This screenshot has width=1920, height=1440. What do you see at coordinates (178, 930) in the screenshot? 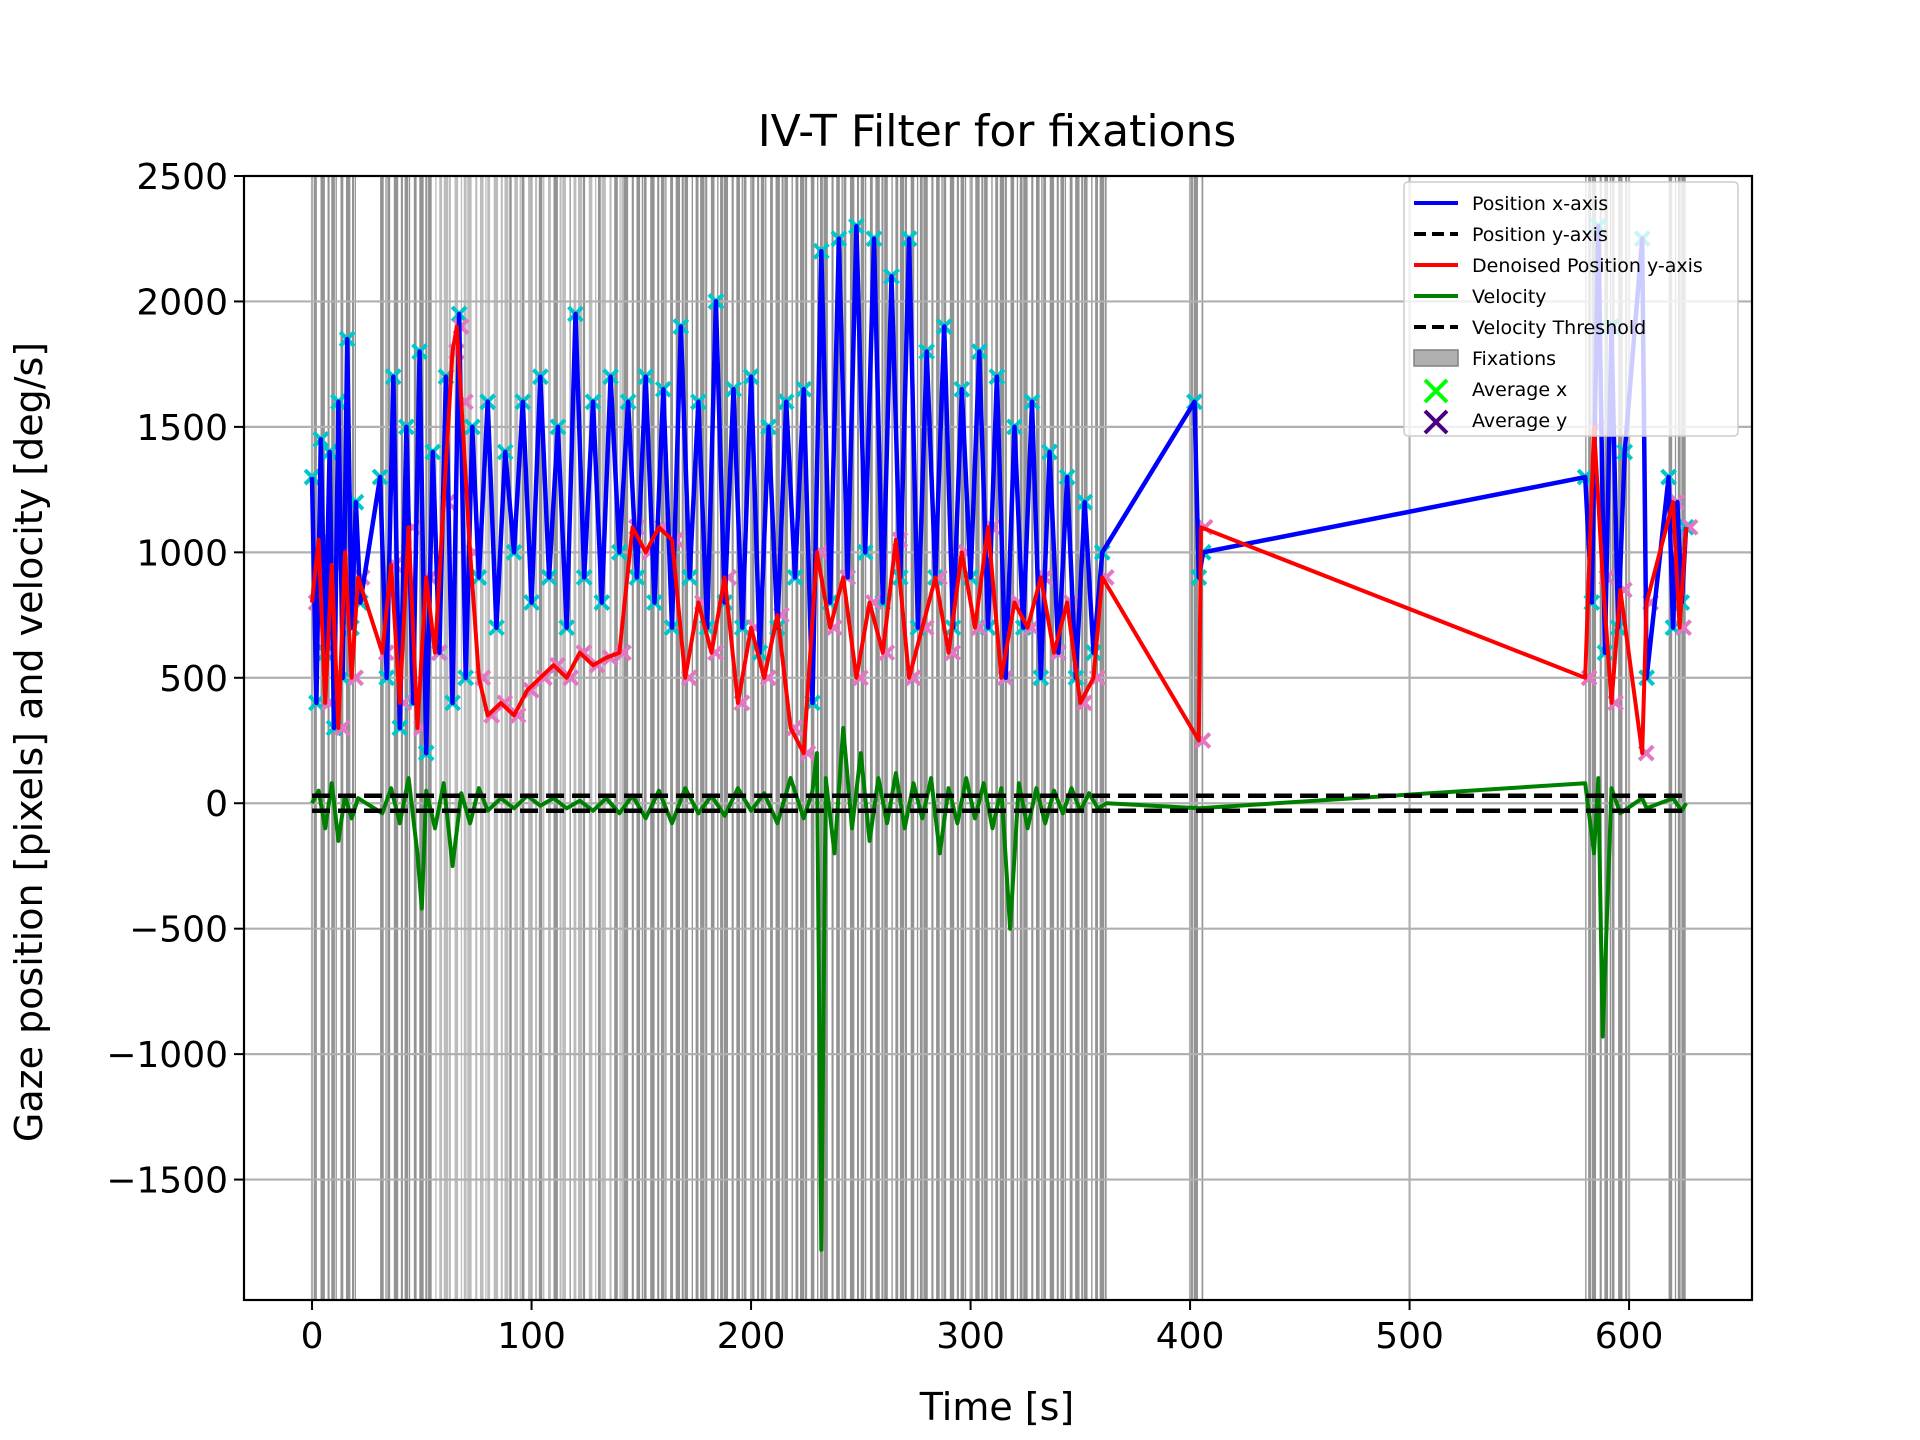
I see `y-tick-label: −500` at bounding box center [178, 930].